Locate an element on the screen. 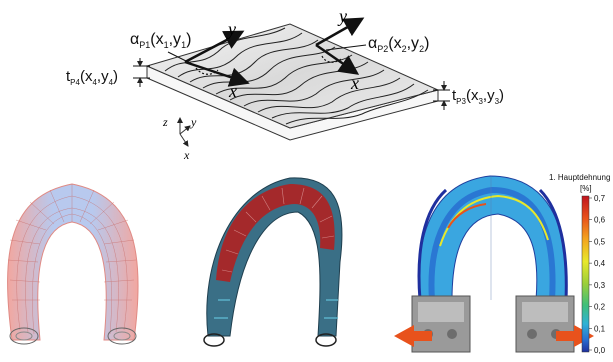 This screenshot has height=362, width=613. thickness-marker-p3 is located at coordinates (441, 95).